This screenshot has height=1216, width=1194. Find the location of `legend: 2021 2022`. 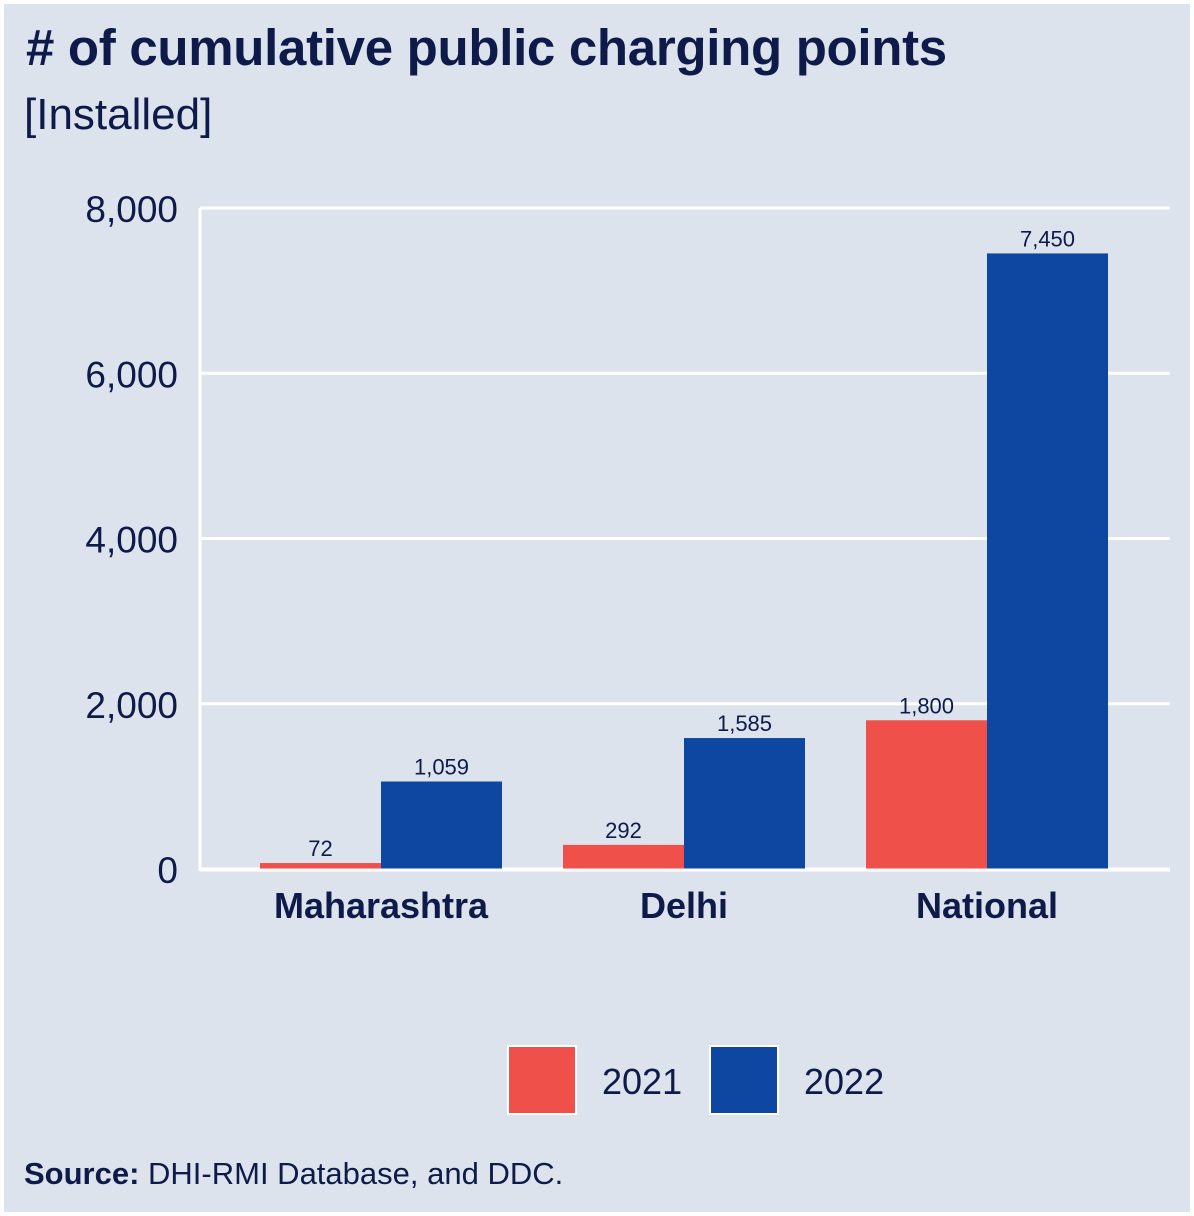

legend: 2021 2022 is located at coordinates (695, 1080).